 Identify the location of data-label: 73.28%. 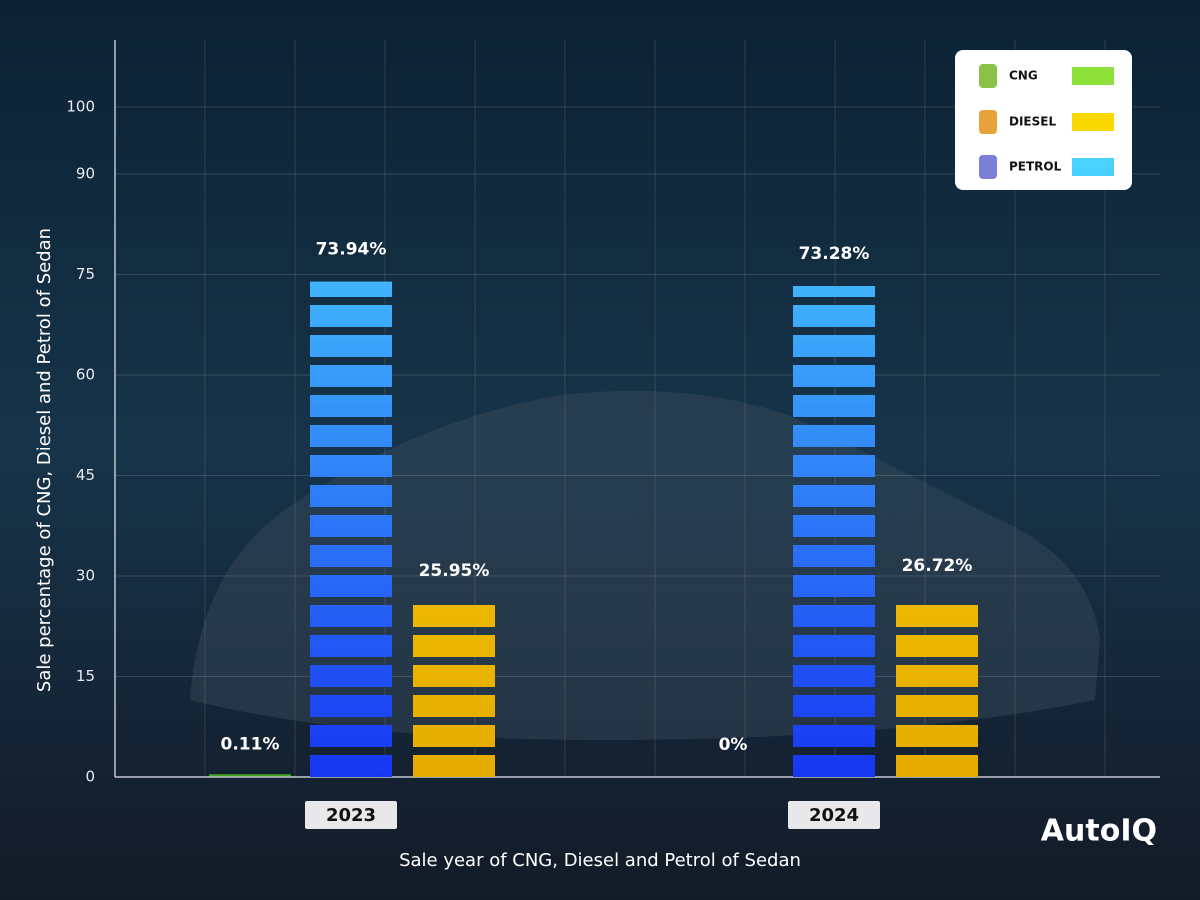
(834, 254).